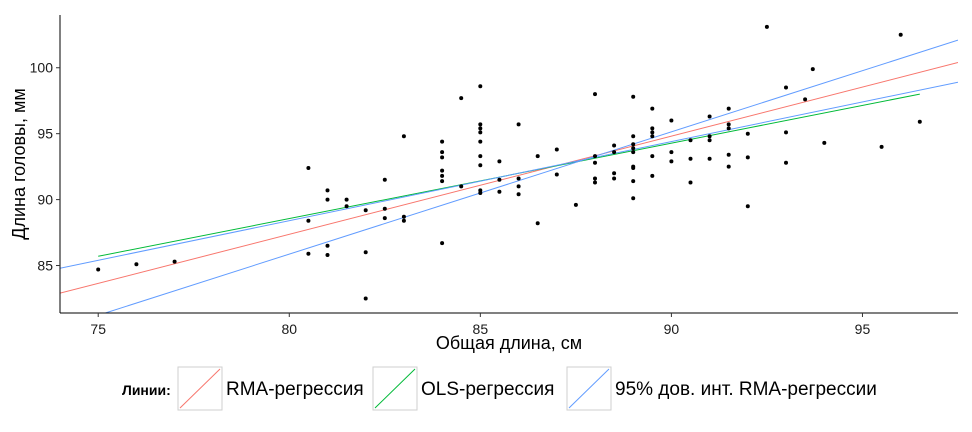  I want to click on legend-label: 95% дов. инт. RMA-регрессии, so click(746, 389).